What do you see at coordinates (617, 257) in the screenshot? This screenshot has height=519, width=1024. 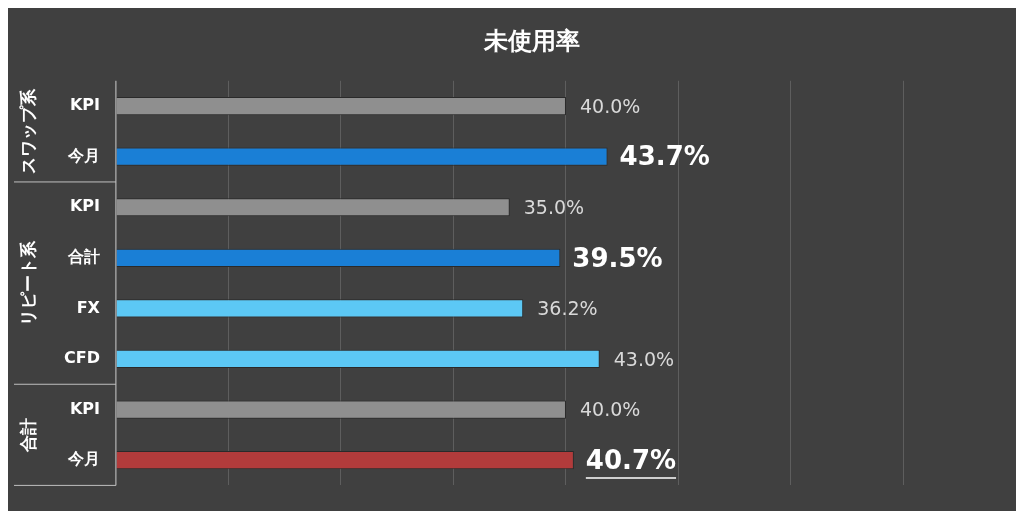 I see `data-label: 39.5%` at bounding box center [617, 257].